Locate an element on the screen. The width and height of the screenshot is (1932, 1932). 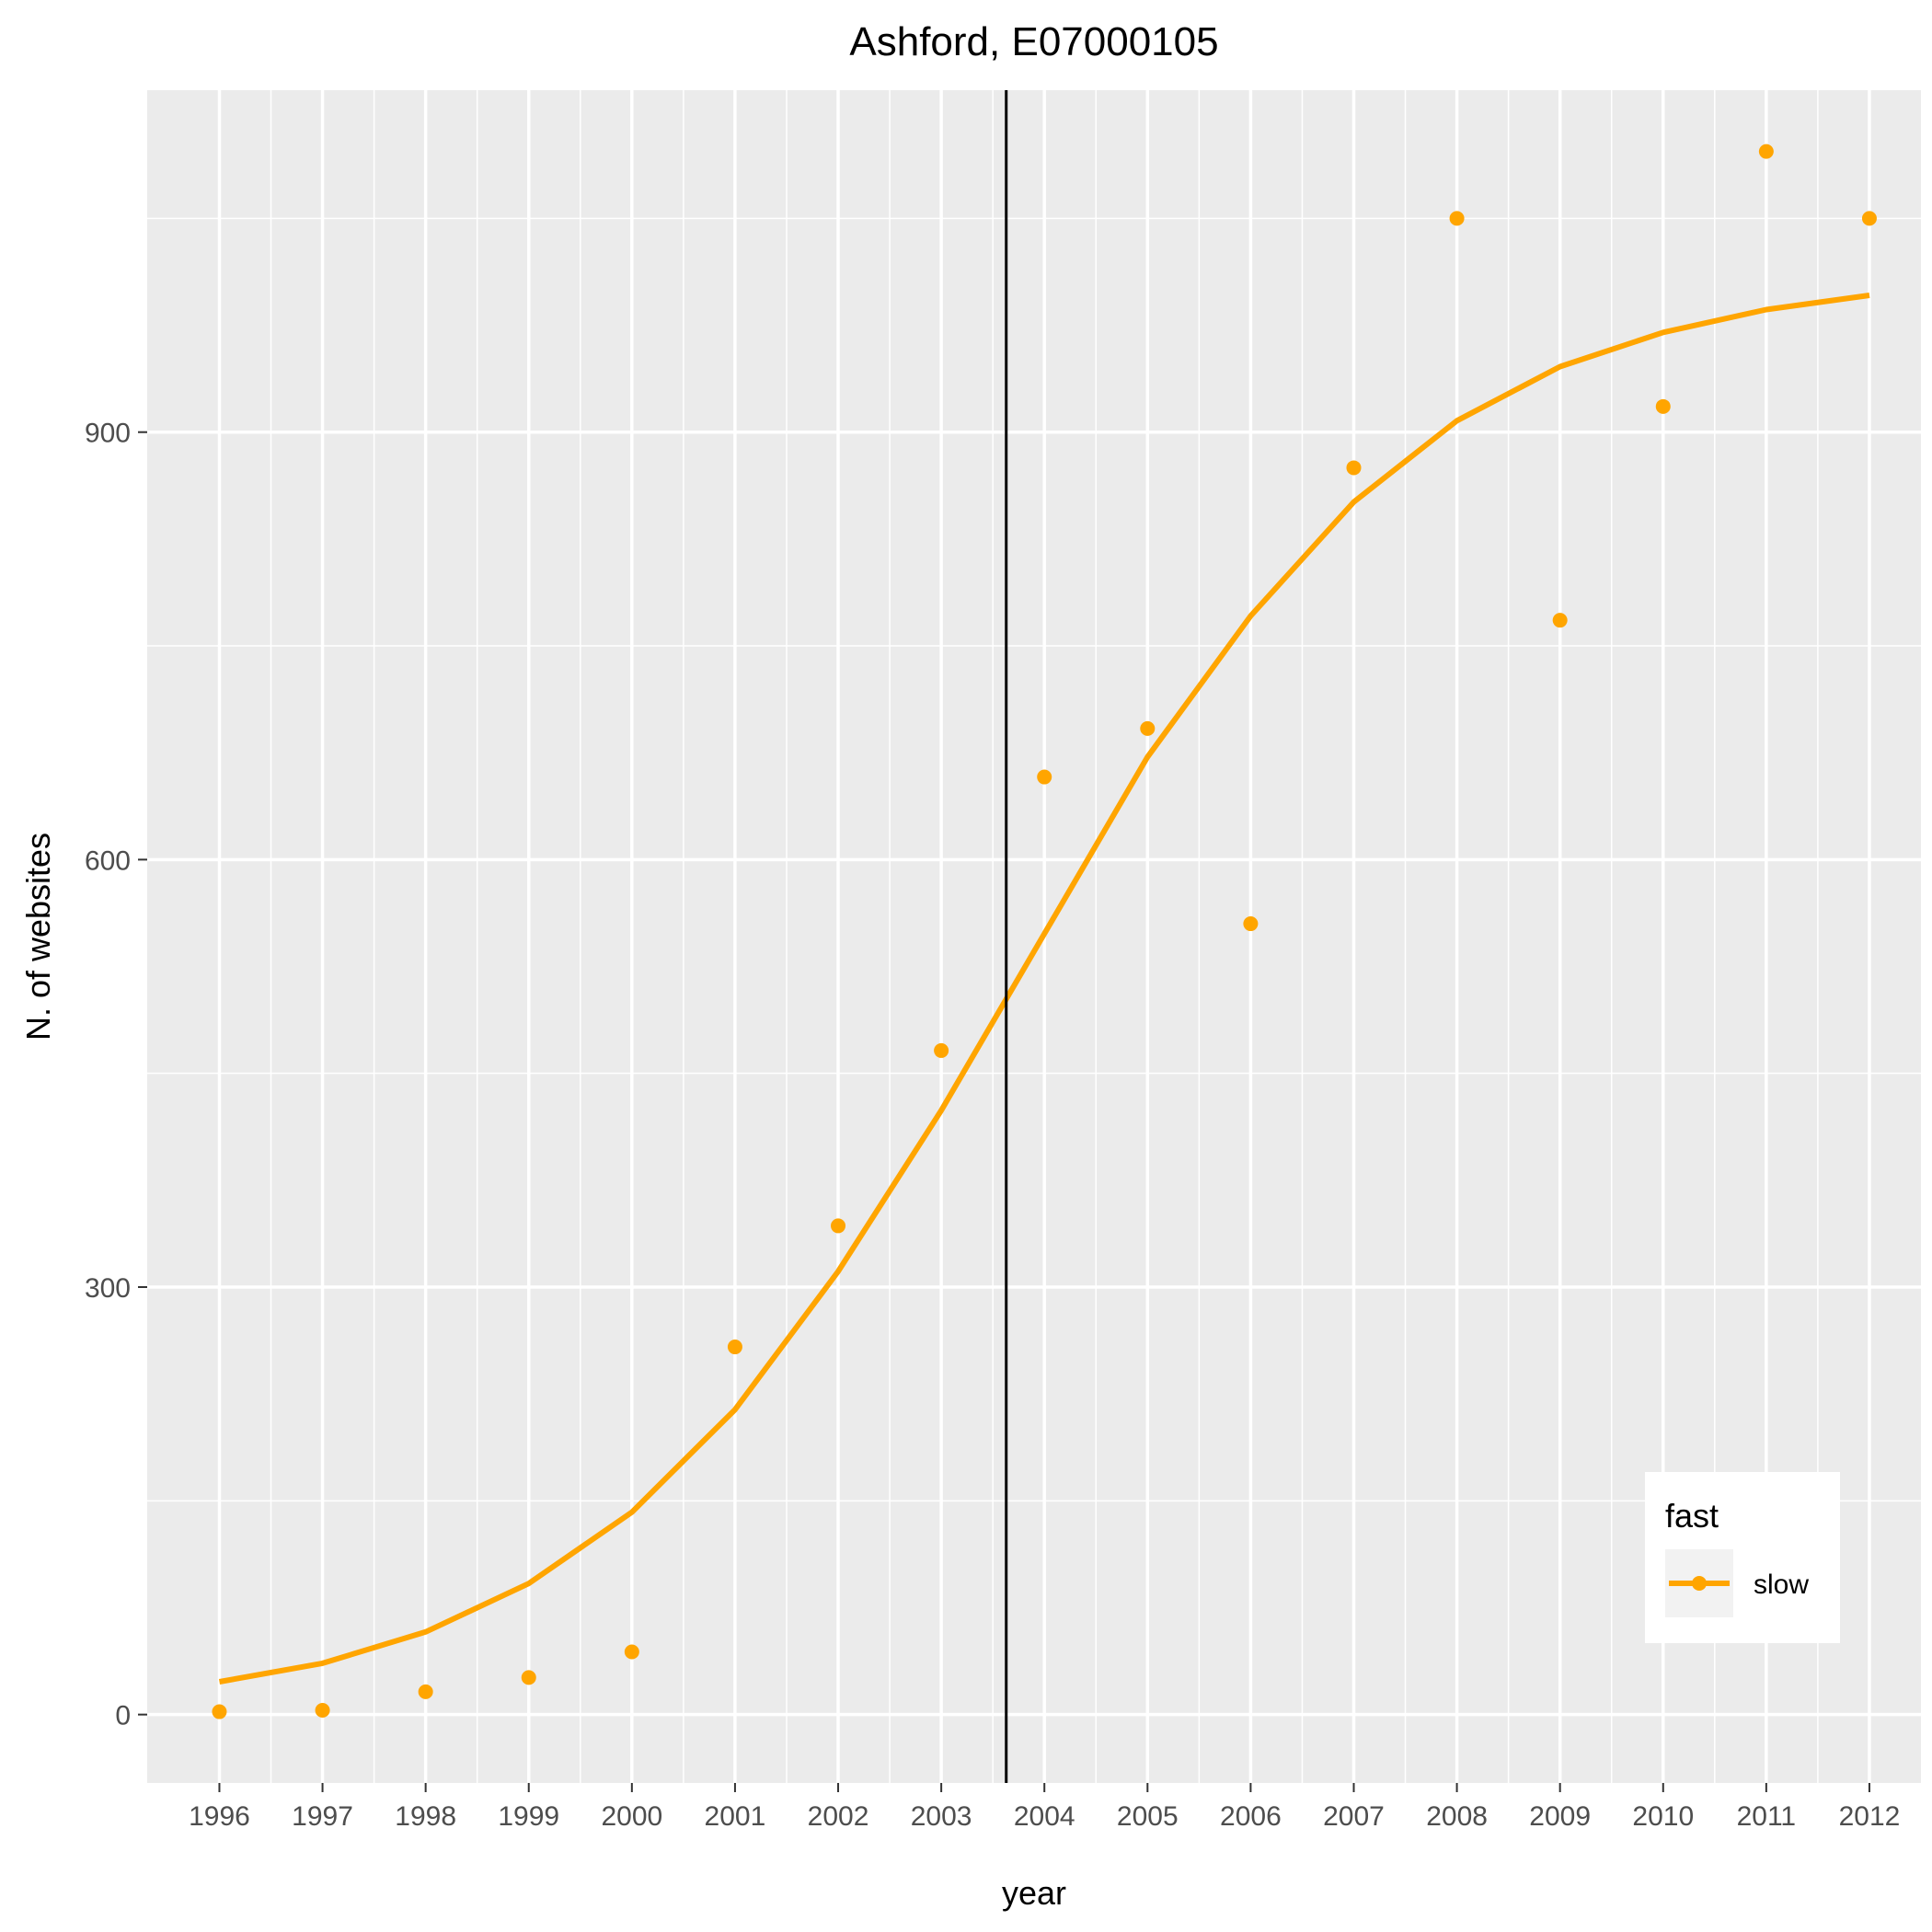
y-tick-label: 900 is located at coordinates (108, 434).